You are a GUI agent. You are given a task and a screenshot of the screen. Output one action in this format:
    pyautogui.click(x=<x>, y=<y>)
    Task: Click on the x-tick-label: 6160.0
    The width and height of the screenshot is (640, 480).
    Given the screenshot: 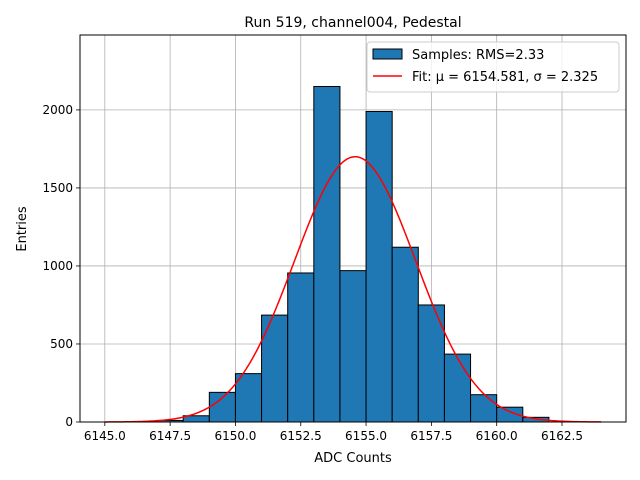 What is the action you would take?
    pyautogui.click(x=497, y=436)
    